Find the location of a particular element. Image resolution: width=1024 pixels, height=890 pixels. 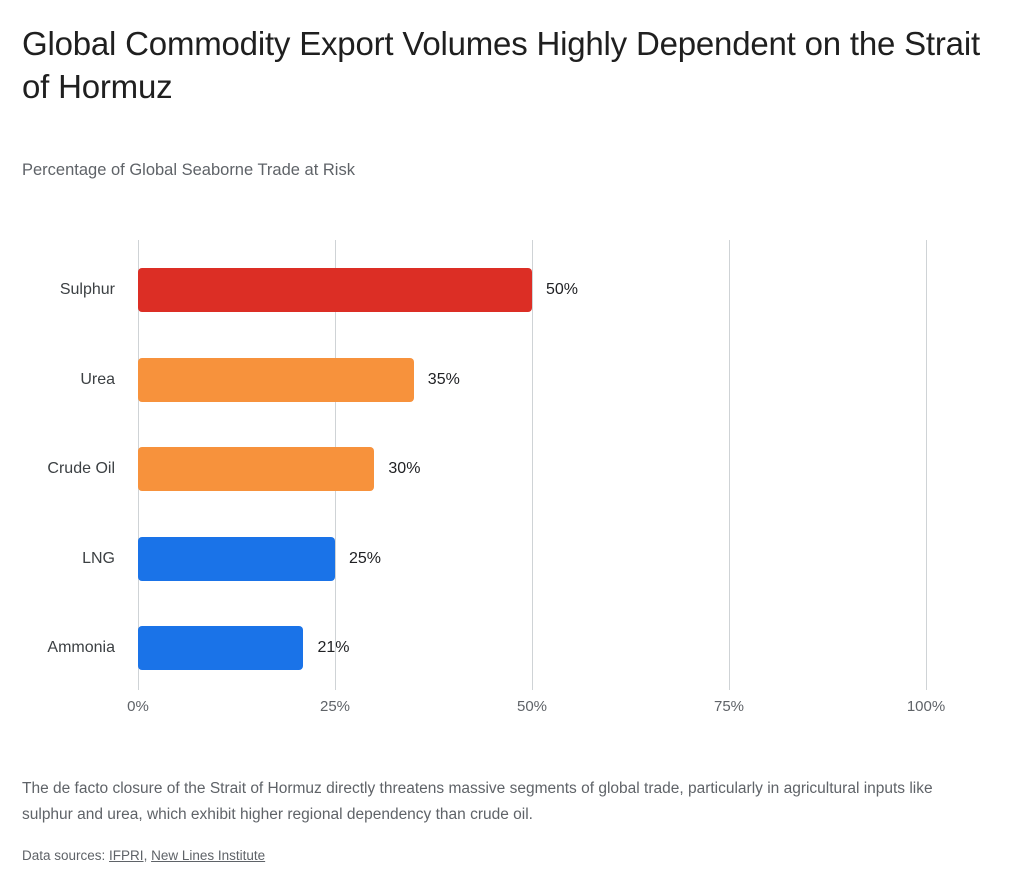

x-axis-tick-label: 50% is located at coordinates (532, 706).